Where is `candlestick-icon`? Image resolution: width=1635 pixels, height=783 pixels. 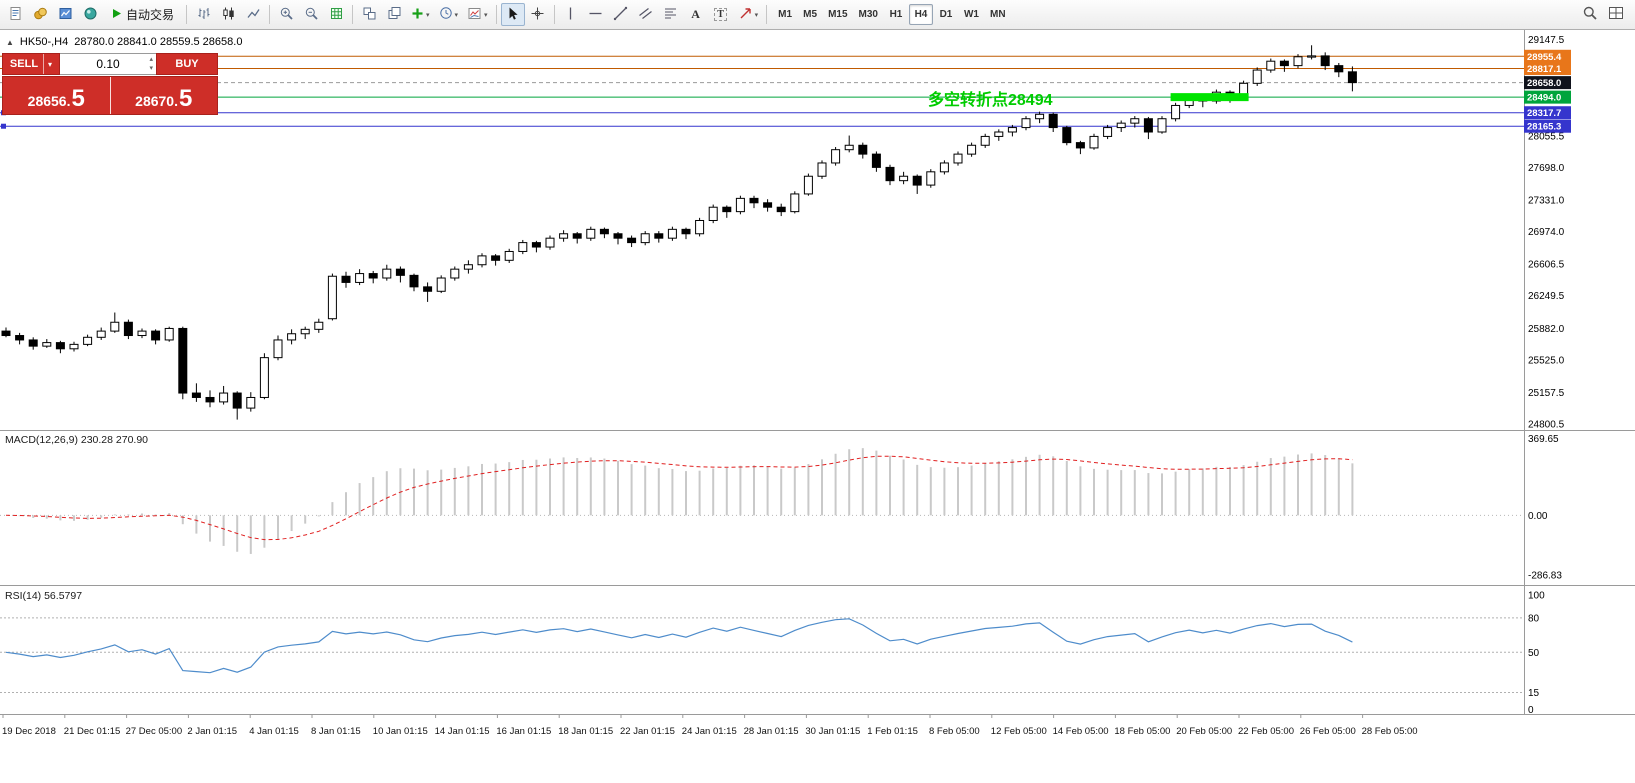 candlestick-icon is located at coordinates (228, 15).